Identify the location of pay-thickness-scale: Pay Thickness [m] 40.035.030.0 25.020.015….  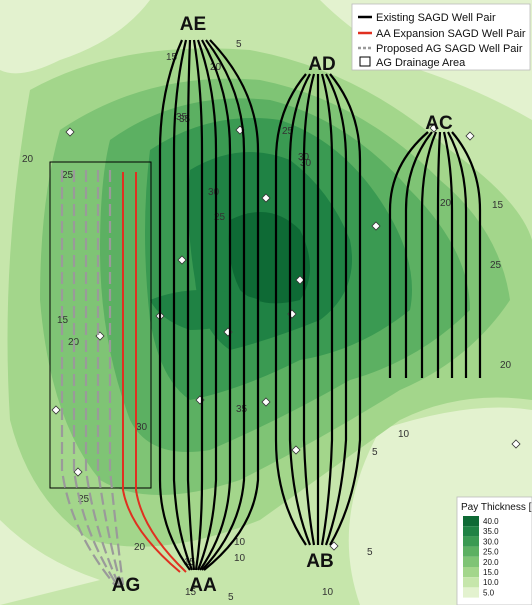
(494, 550).